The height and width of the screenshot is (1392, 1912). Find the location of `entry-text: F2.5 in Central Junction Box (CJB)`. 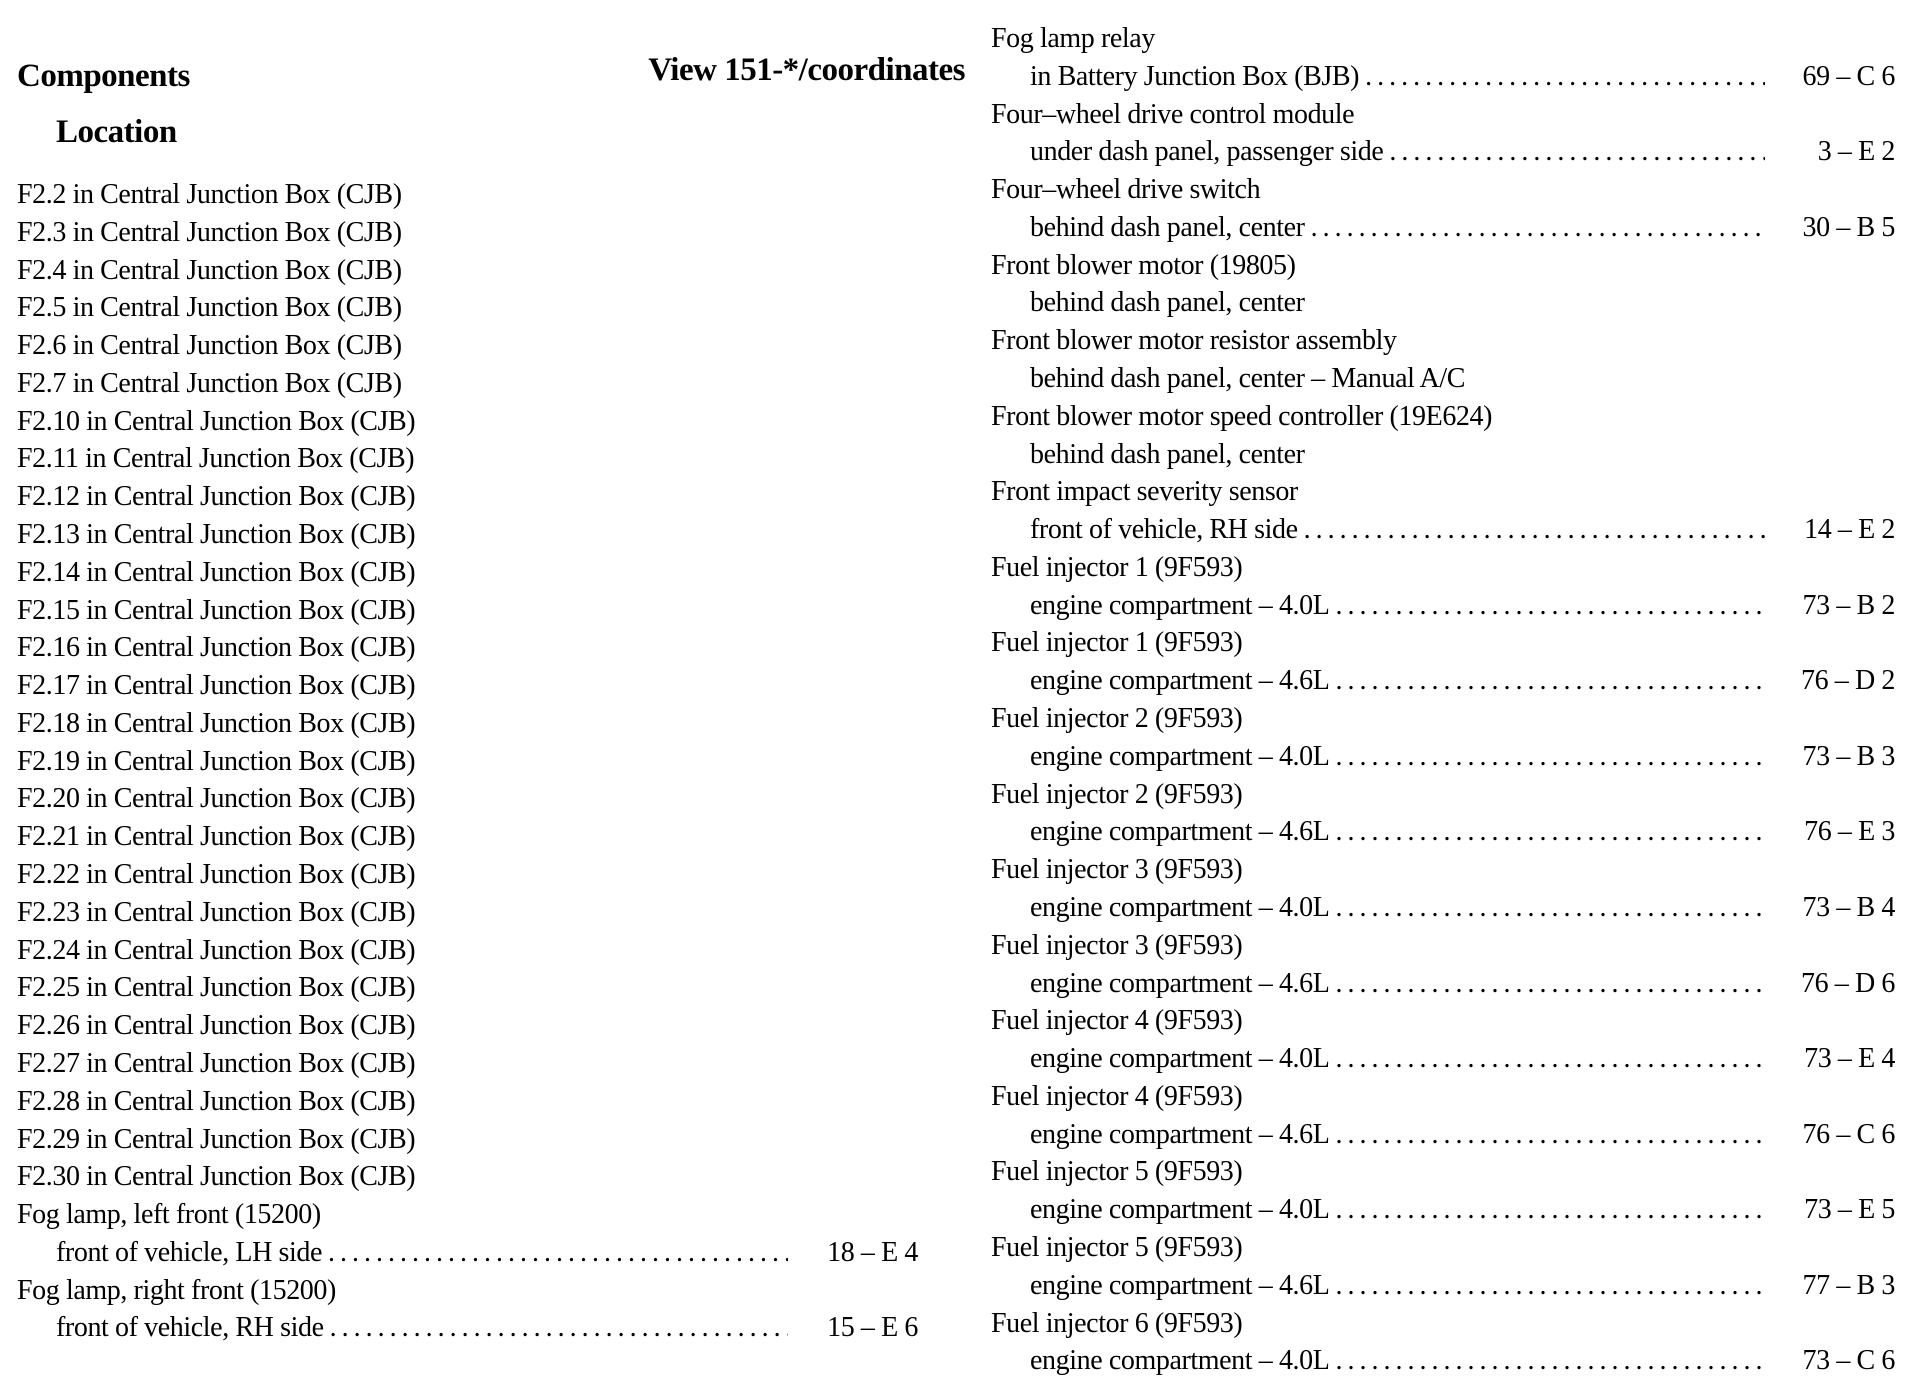

entry-text: F2.5 in Central Junction Box (CJB) is located at coordinates (209, 308).